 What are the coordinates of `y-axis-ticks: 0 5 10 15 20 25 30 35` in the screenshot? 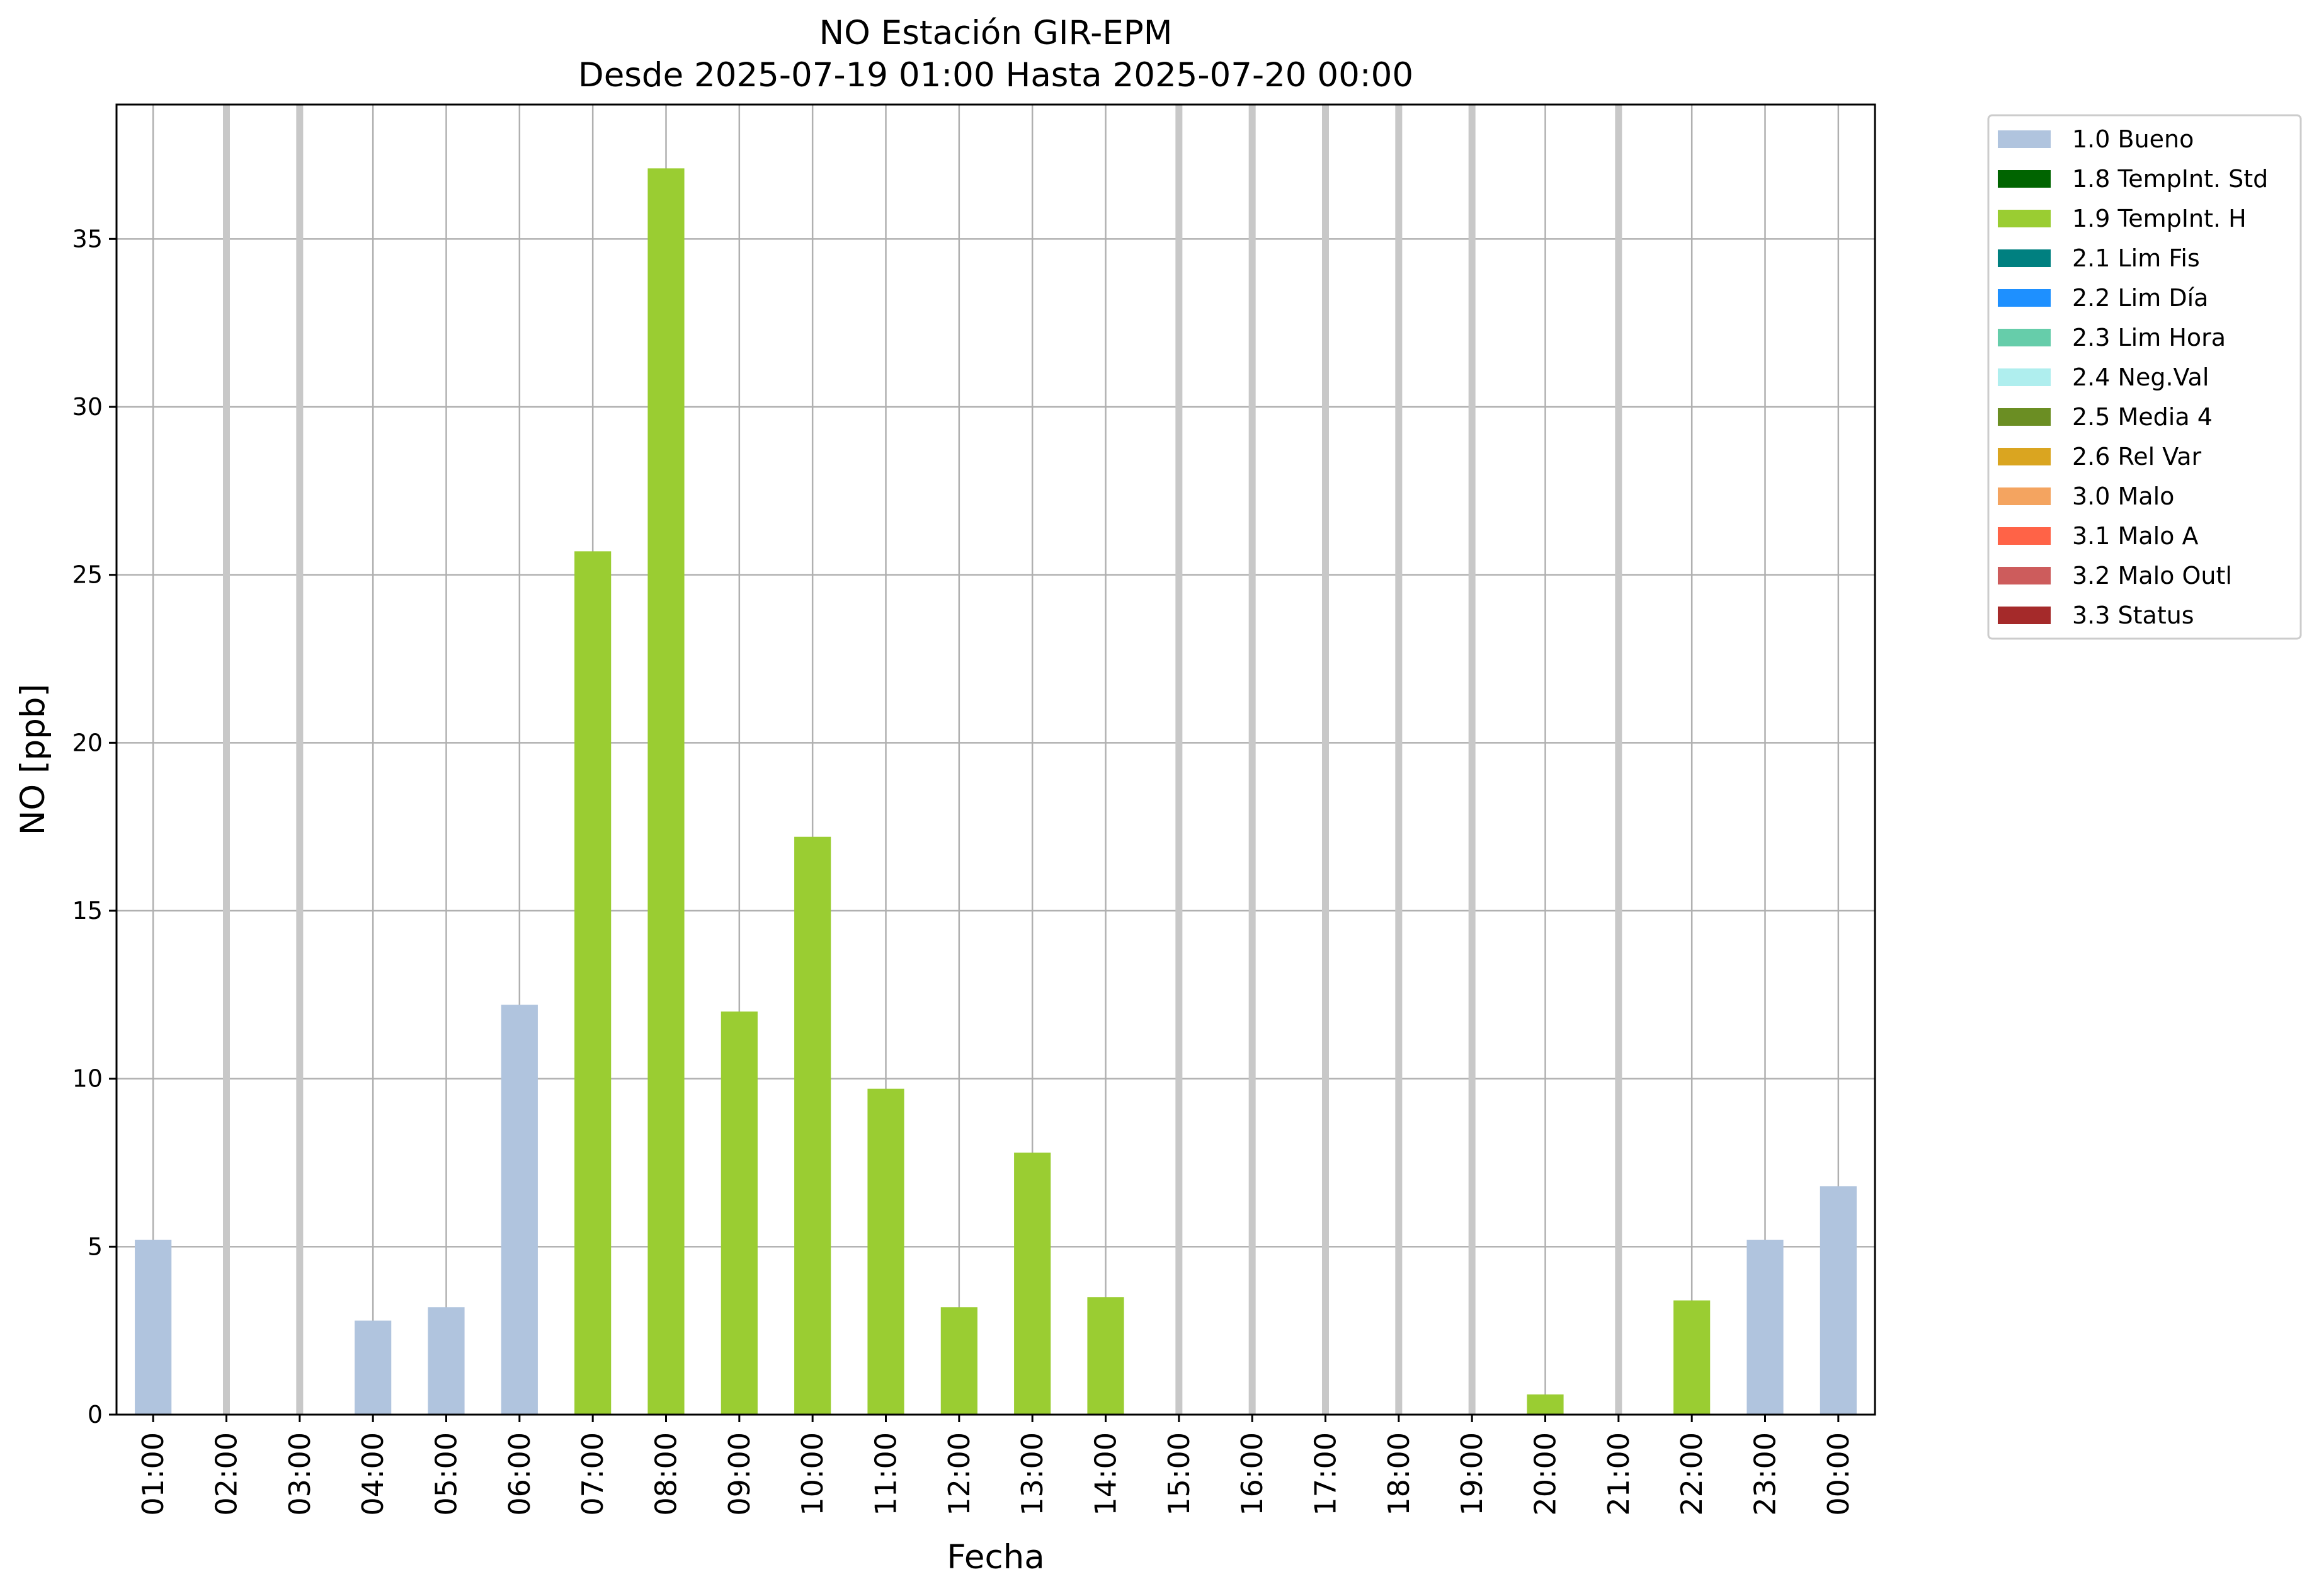 It's located at (94, 826).